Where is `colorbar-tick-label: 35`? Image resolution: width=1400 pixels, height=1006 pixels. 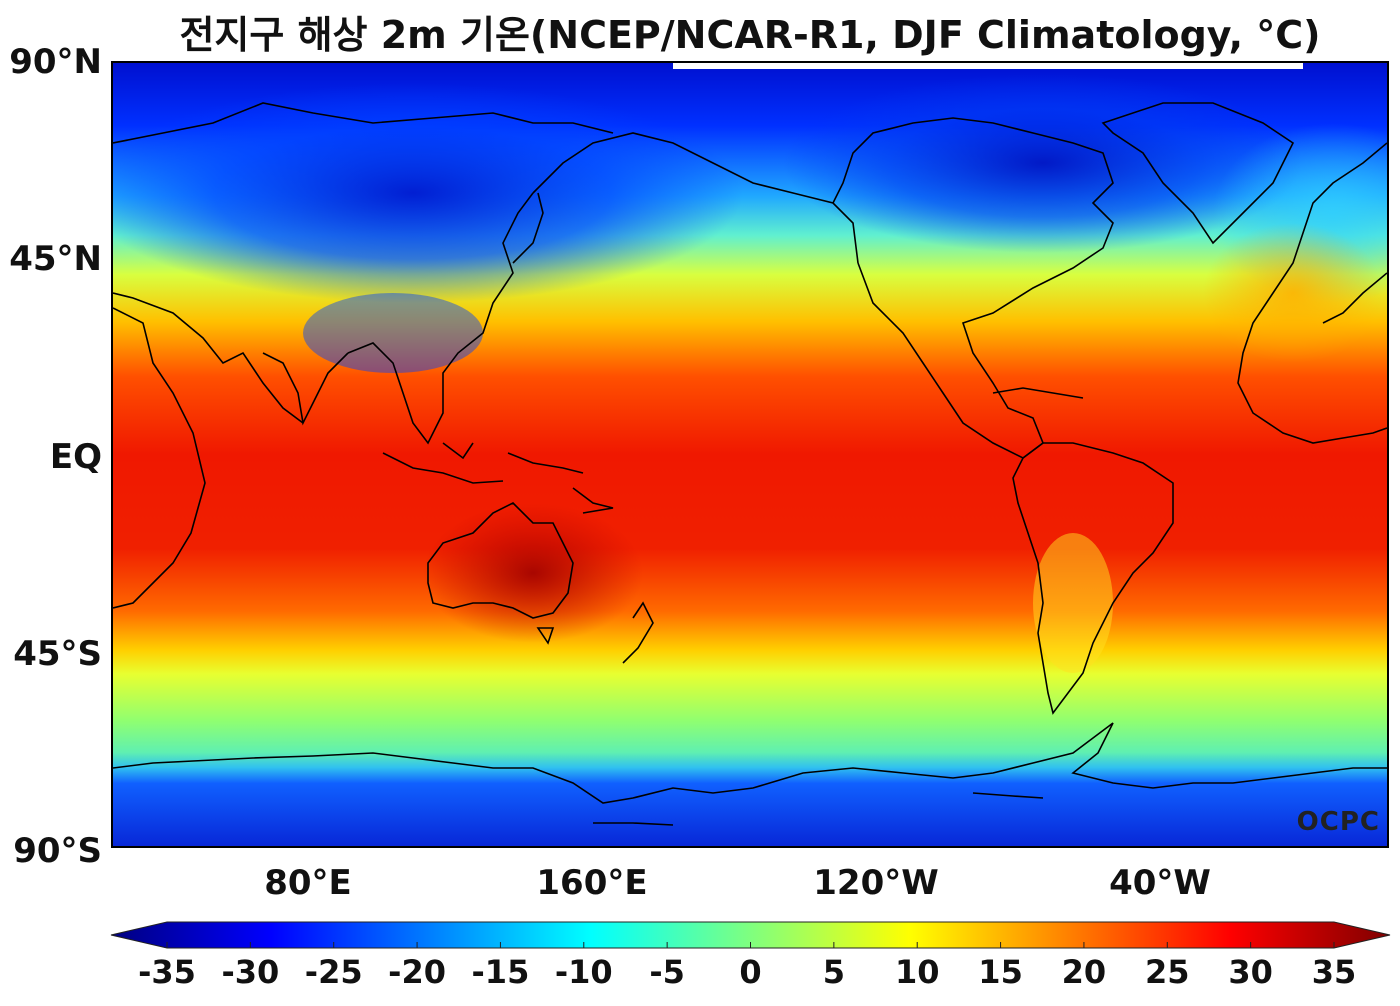 colorbar-tick-label: 35 is located at coordinates (1334, 972).